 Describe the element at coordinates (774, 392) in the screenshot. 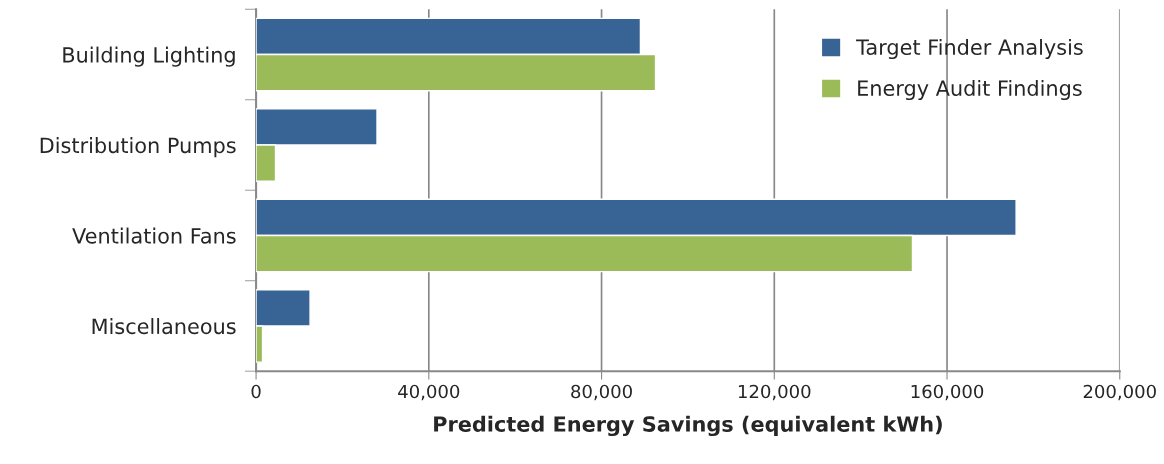

I see `x-tick-label: 120,000` at that location.